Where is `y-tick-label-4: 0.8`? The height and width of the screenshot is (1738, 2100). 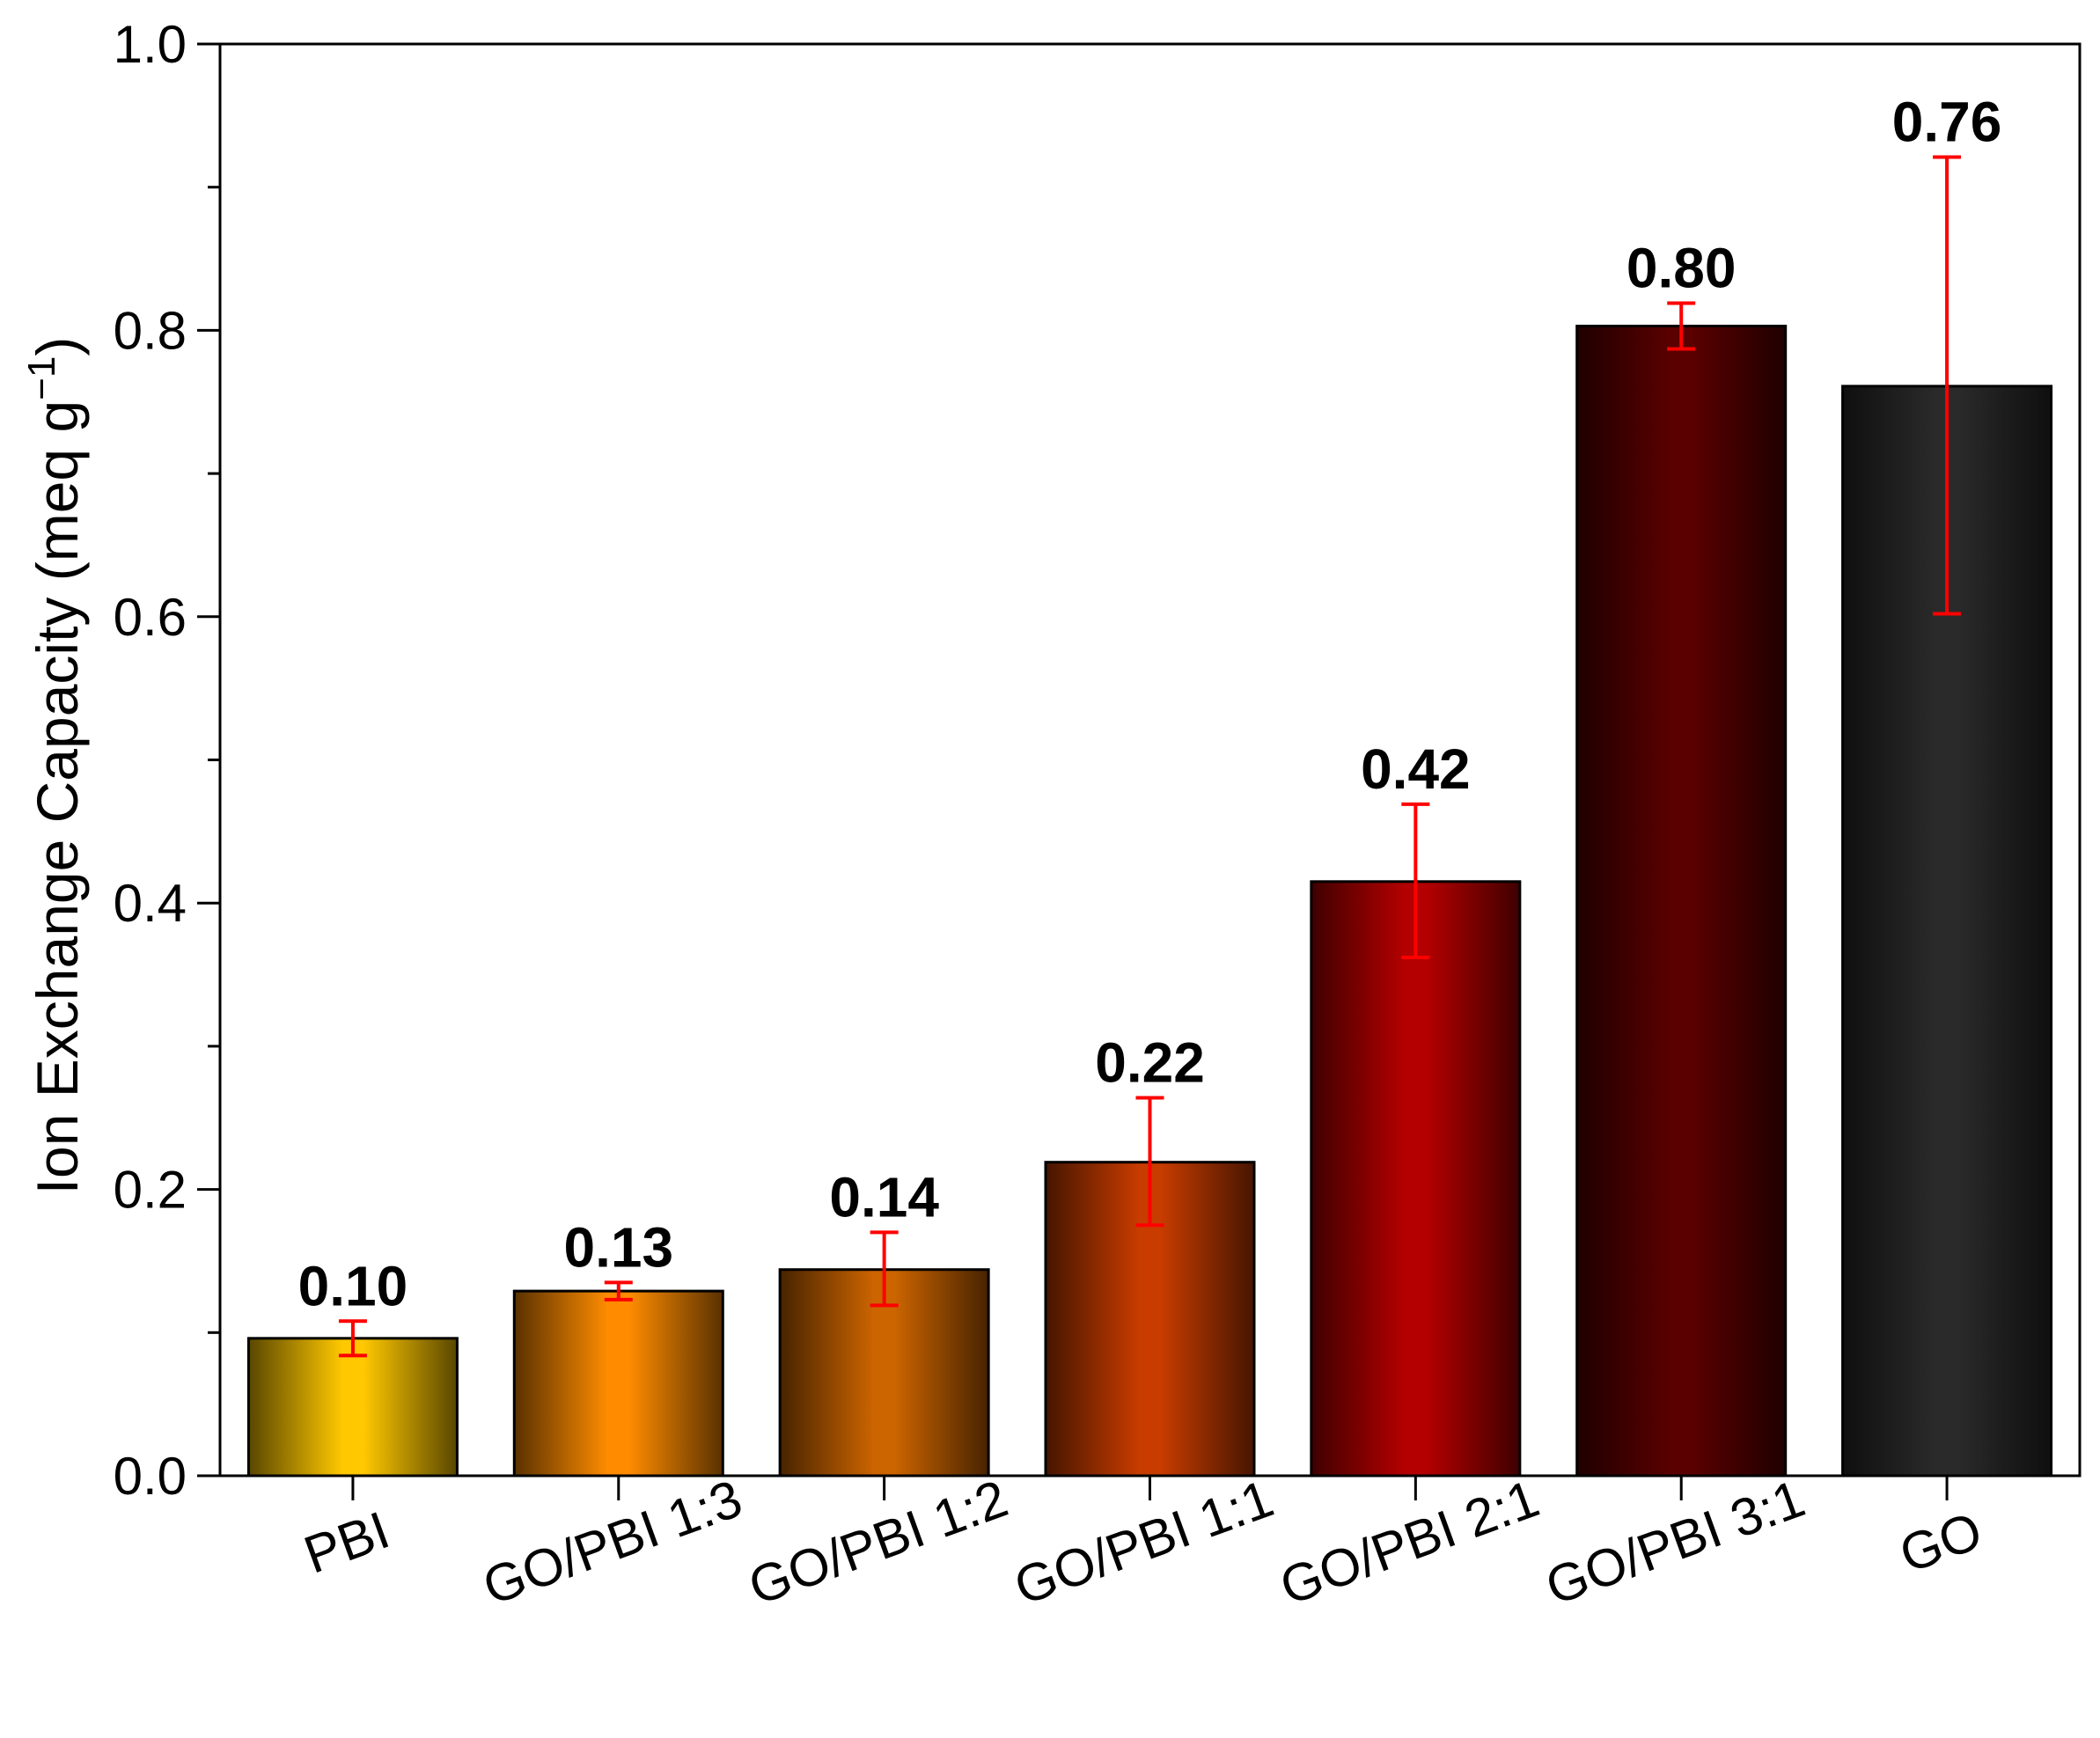
y-tick-label-4: 0.8 is located at coordinates (150, 331).